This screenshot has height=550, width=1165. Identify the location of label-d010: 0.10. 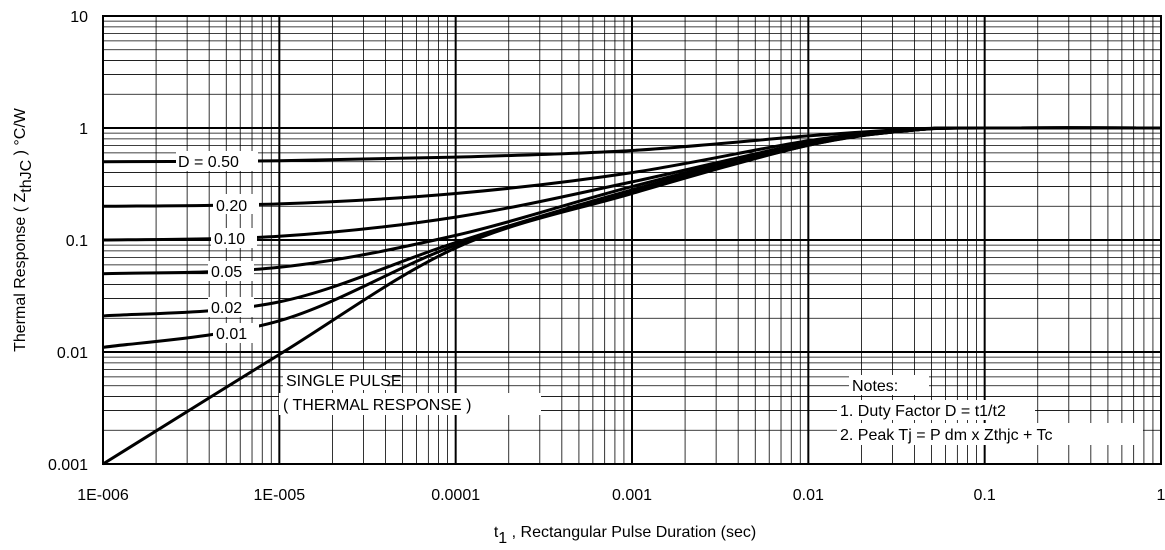
(229, 239).